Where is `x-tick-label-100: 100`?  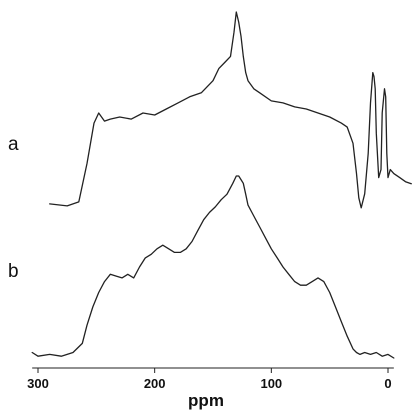
x-tick-label-100: 100 is located at coordinates (271, 383).